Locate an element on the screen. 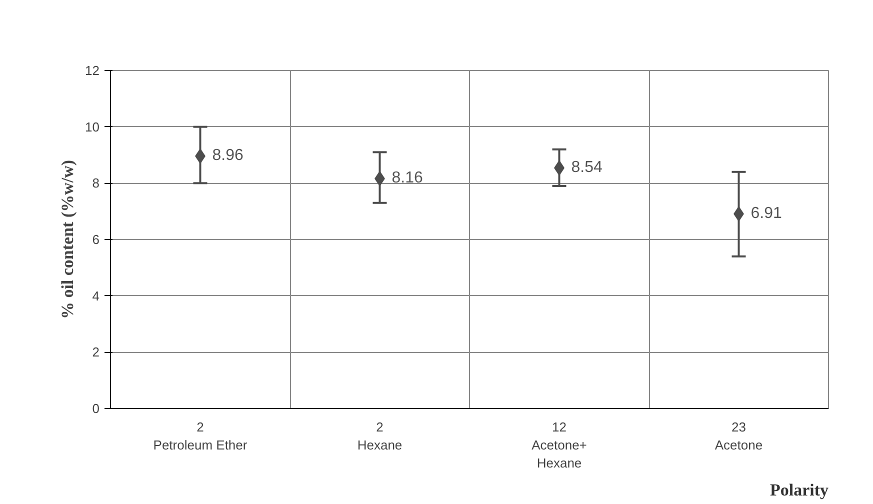  x-axis-title: Polarity is located at coordinates (799, 490).